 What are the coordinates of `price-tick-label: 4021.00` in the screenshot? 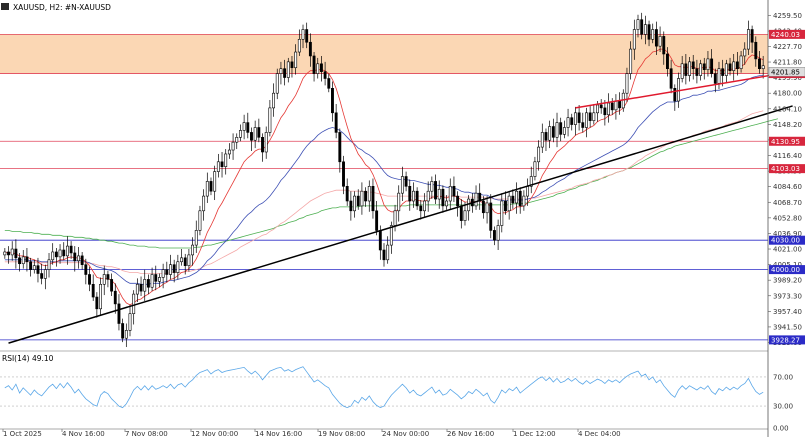 It's located at (787, 250).